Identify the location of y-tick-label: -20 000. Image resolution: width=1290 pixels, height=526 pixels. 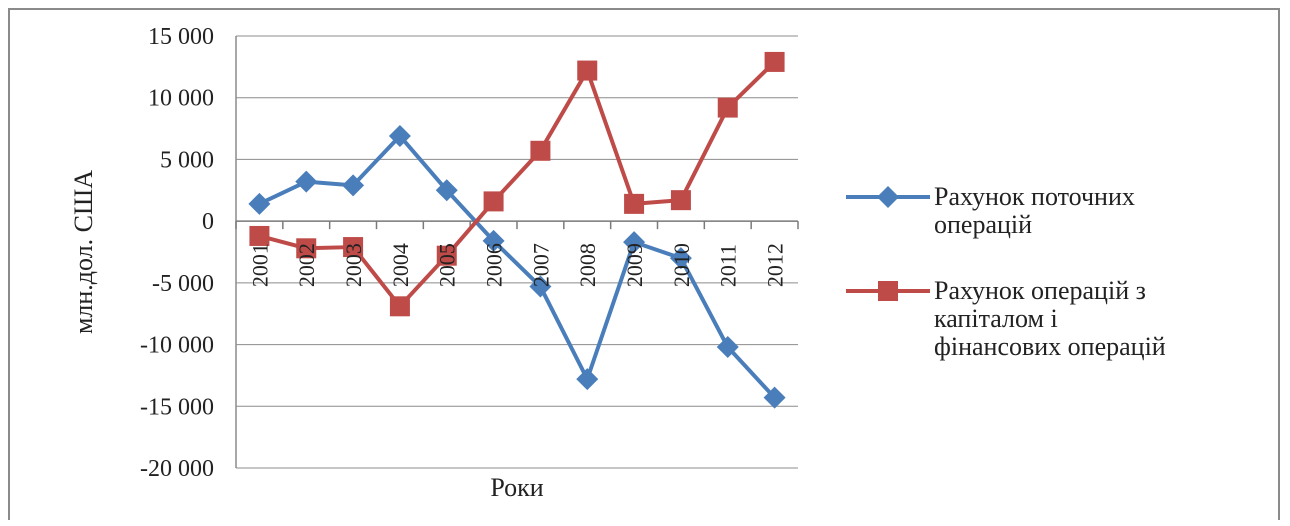
(177, 469).